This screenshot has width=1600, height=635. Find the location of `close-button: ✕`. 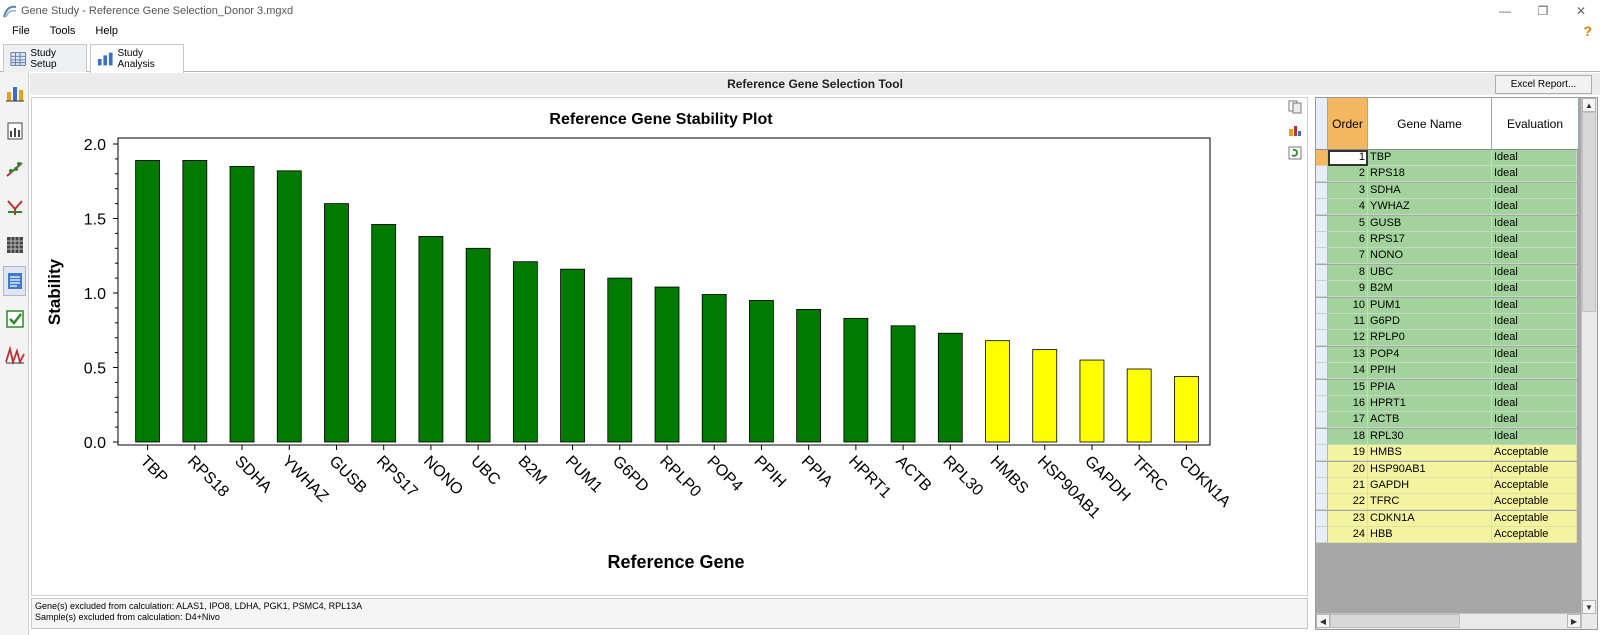

close-button: ✕ is located at coordinates (1581, 10).